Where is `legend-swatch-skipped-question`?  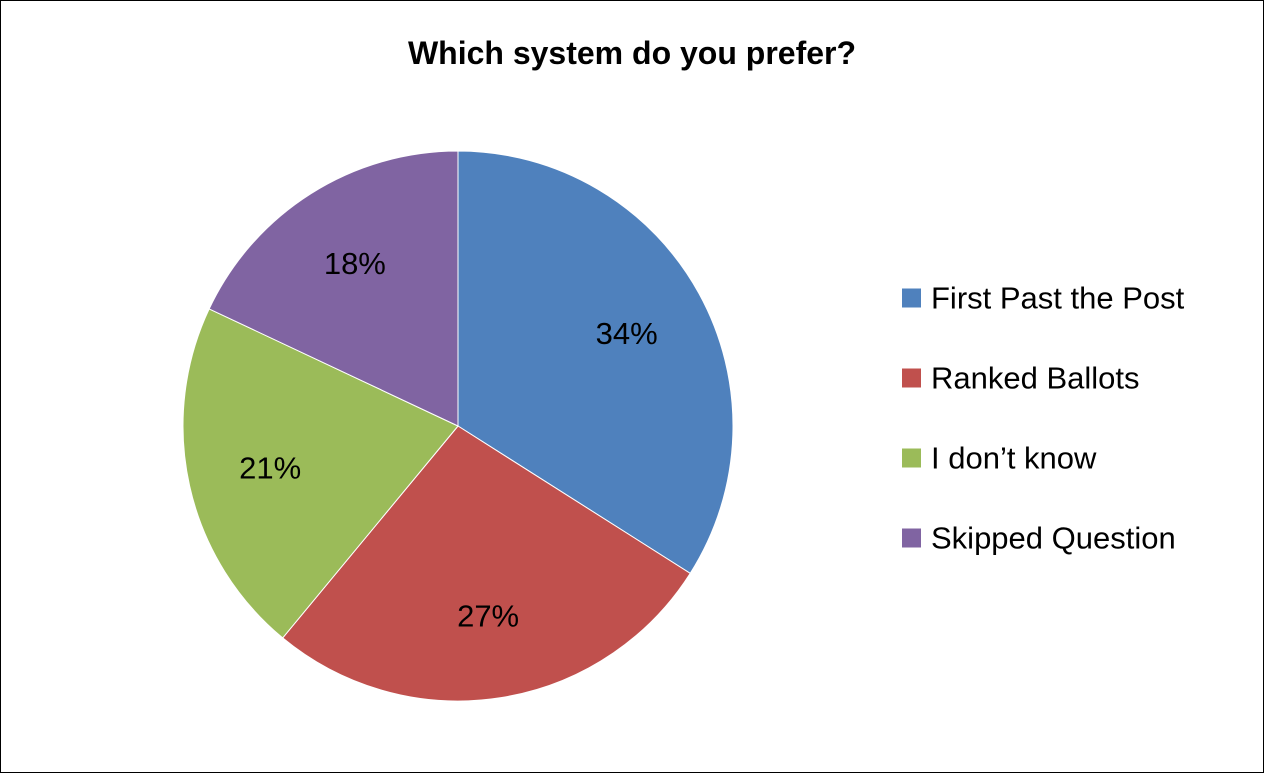
legend-swatch-skipped-question is located at coordinates (911, 538).